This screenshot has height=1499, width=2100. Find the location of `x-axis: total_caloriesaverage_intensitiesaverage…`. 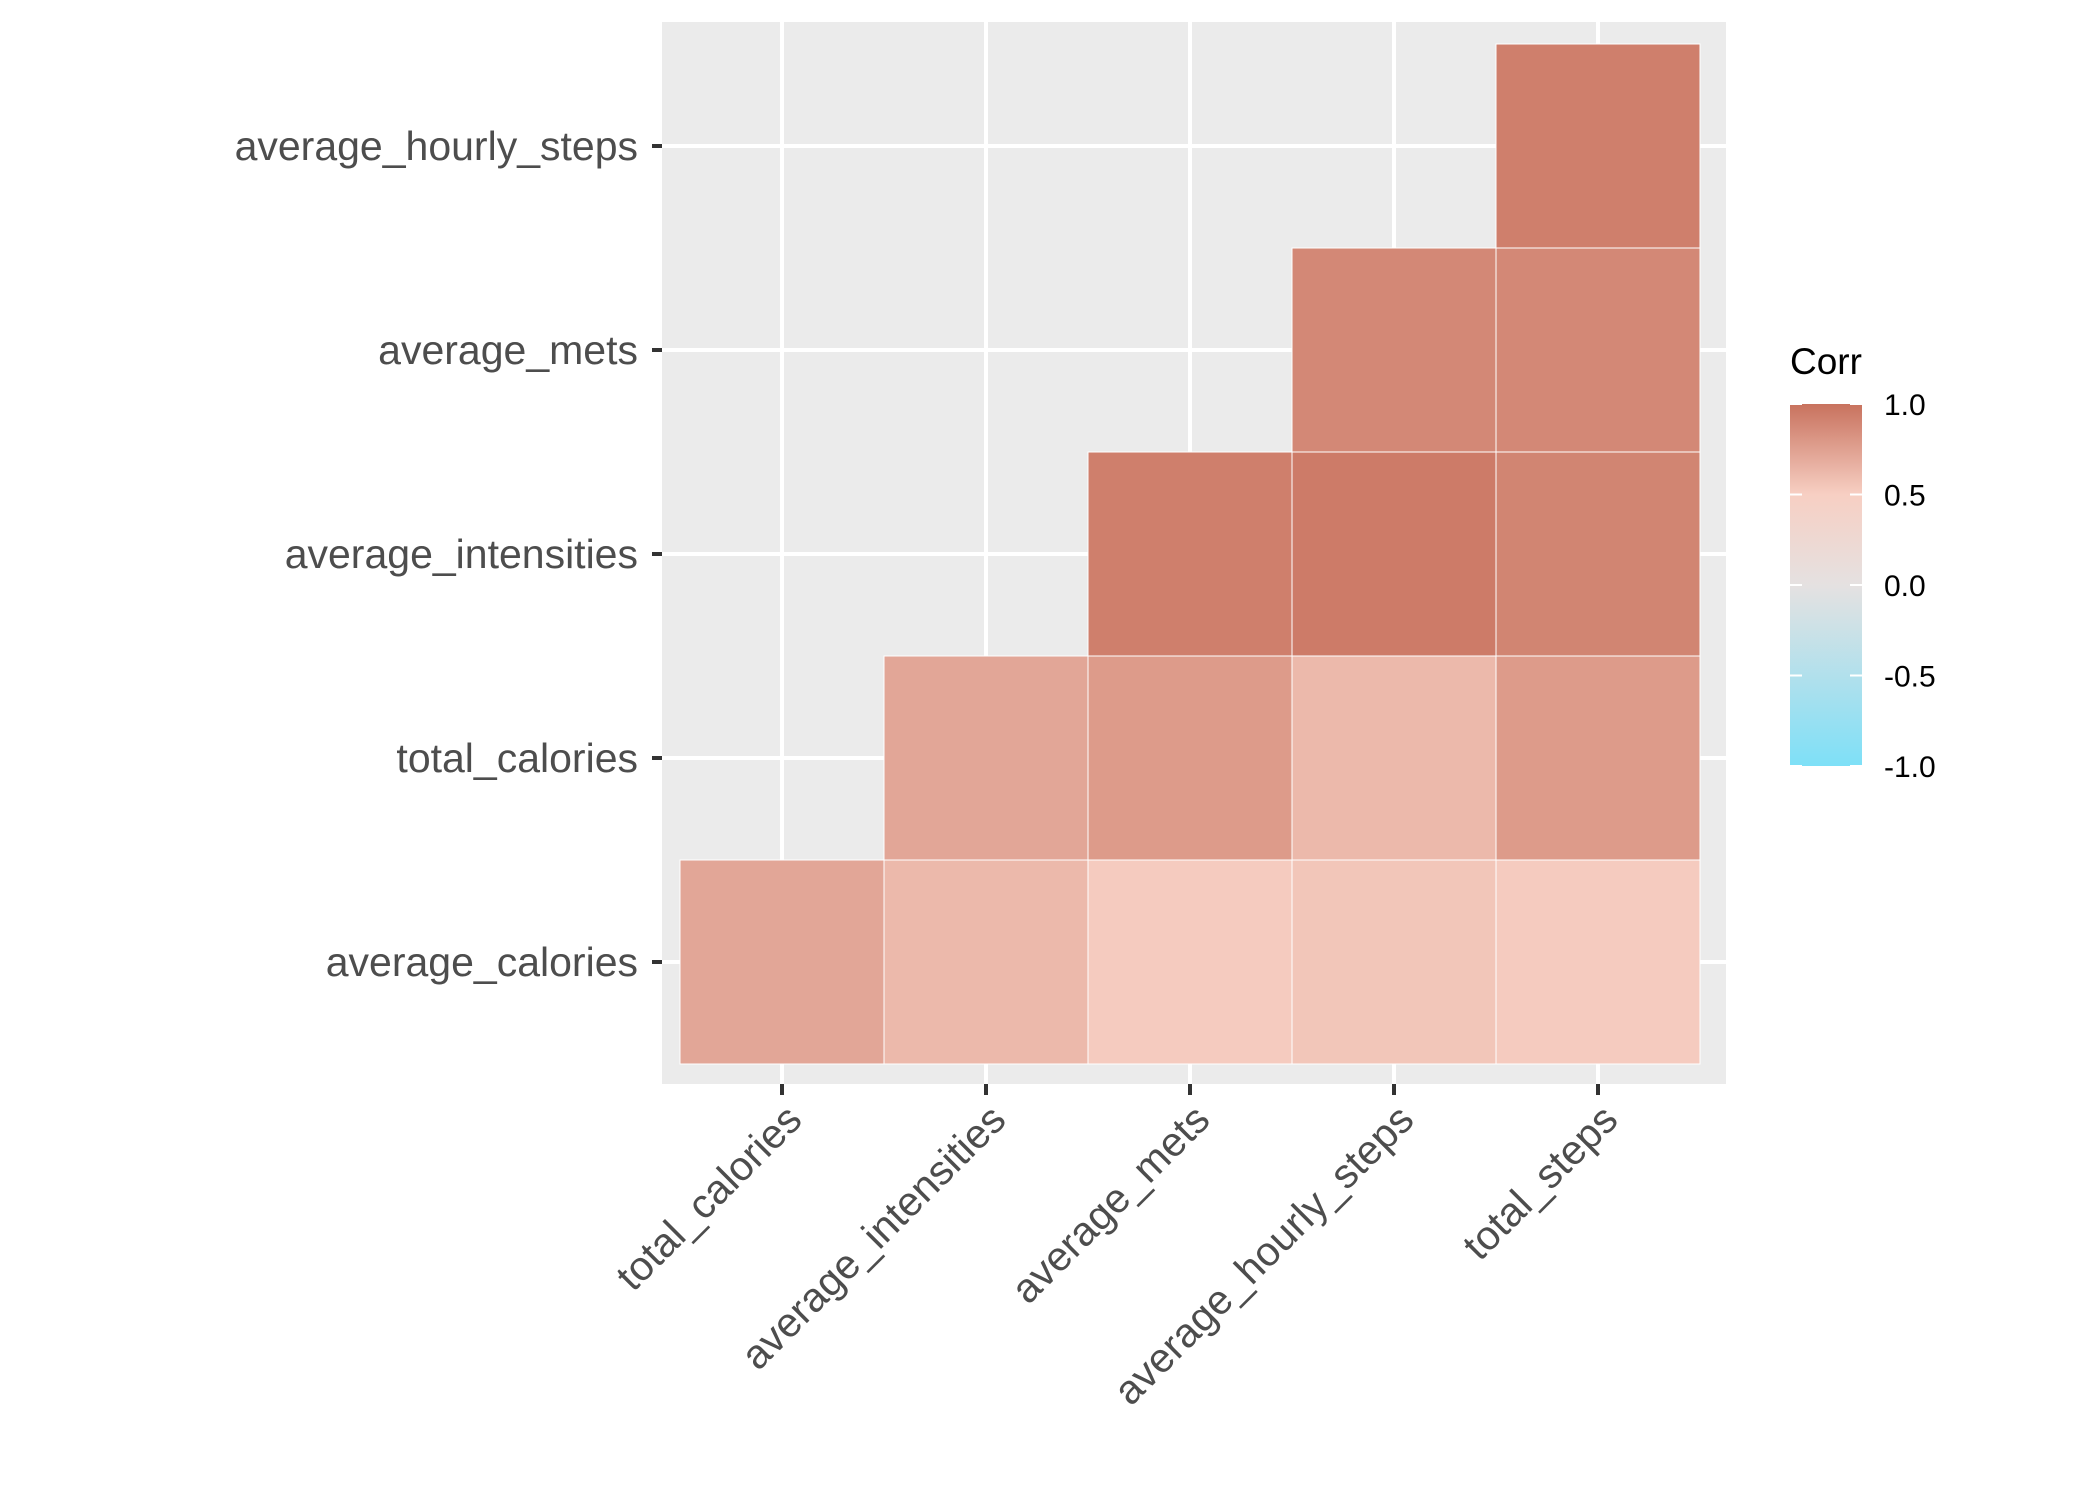

x-axis: total_caloriesaverage_intensitiesaverage… is located at coordinates (1116, 1249).